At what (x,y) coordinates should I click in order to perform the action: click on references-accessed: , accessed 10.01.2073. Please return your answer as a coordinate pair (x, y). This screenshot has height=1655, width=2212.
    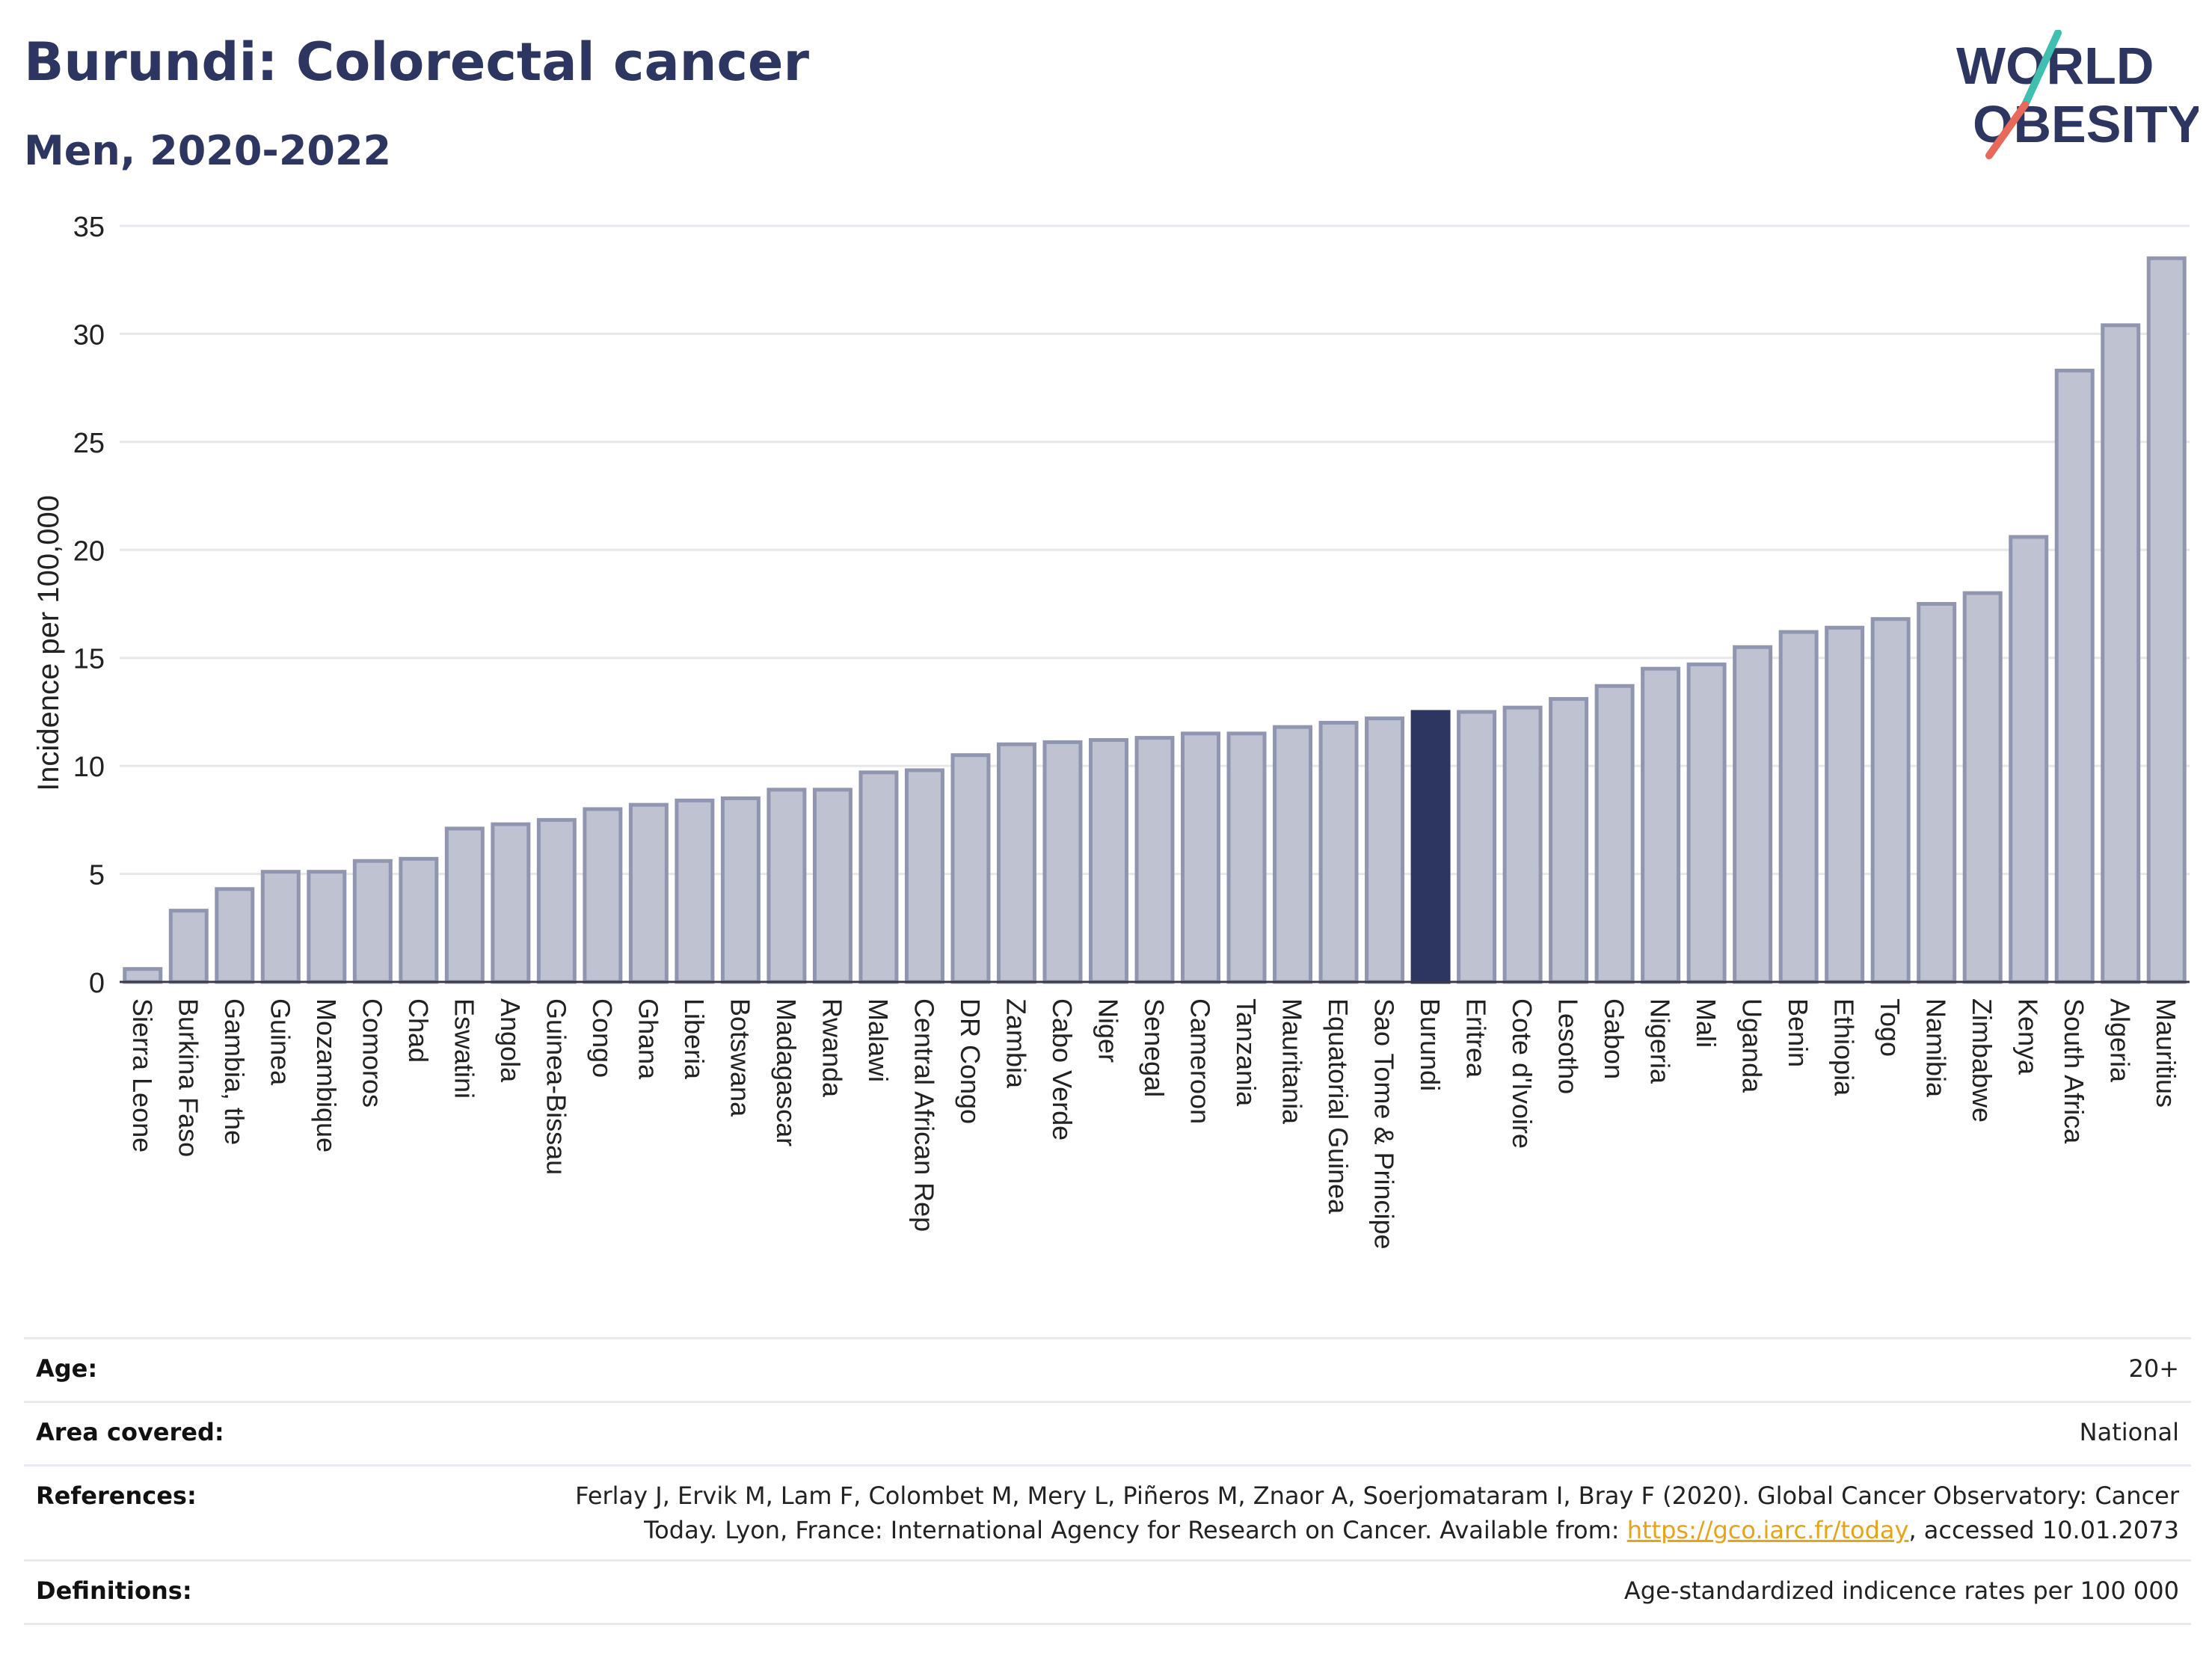
    Looking at the image, I should click on (2043, 1530).